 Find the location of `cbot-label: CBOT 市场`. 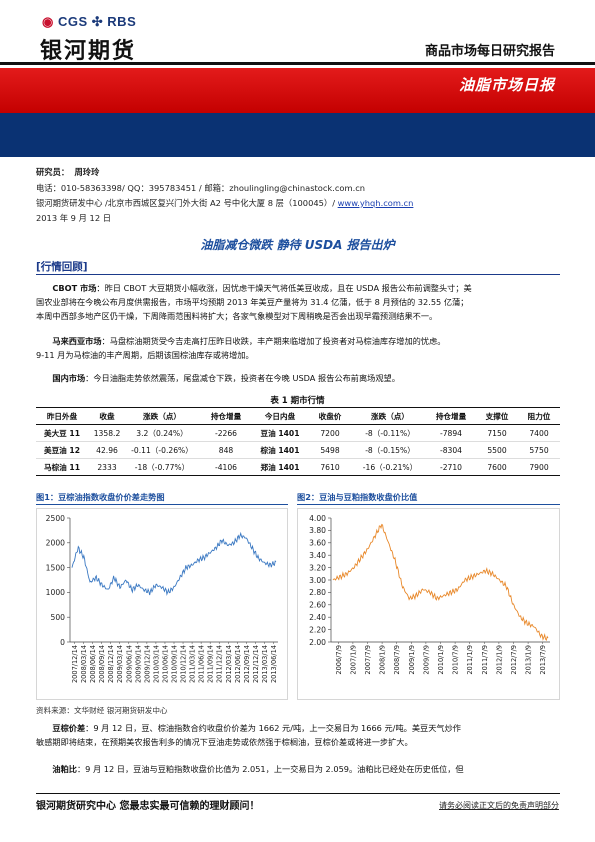

cbot-label: CBOT 市场 is located at coordinates (74, 288).